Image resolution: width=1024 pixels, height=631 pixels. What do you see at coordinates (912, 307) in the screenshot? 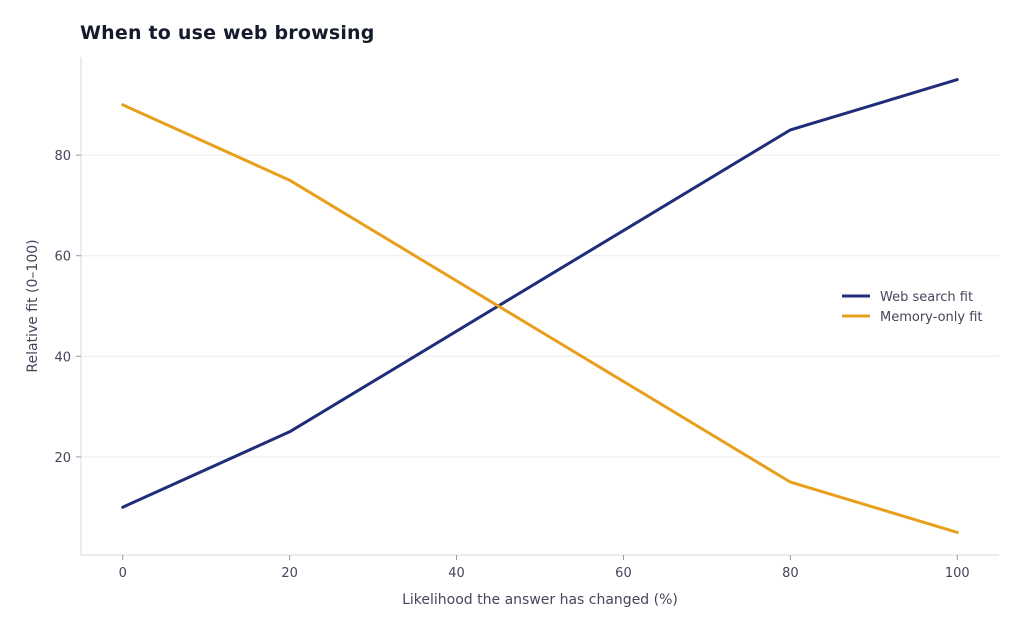
I see `legend: Web search fit Memory-only fit` at bounding box center [912, 307].